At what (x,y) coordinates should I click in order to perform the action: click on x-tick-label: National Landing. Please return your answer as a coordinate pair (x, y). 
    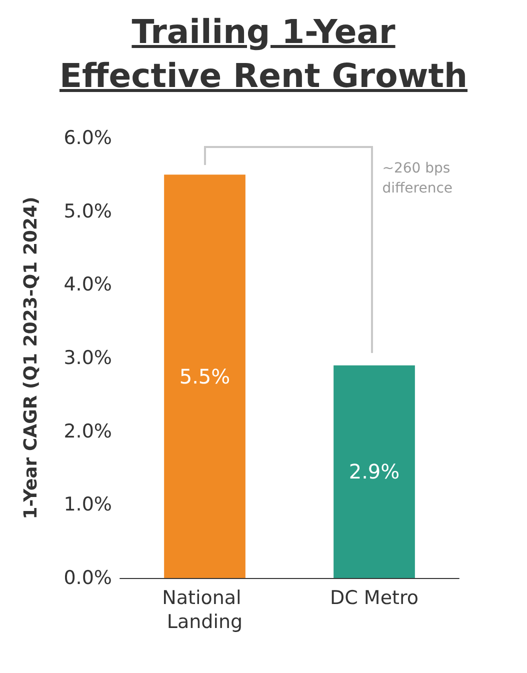
    Looking at the image, I should click on (205, 610).